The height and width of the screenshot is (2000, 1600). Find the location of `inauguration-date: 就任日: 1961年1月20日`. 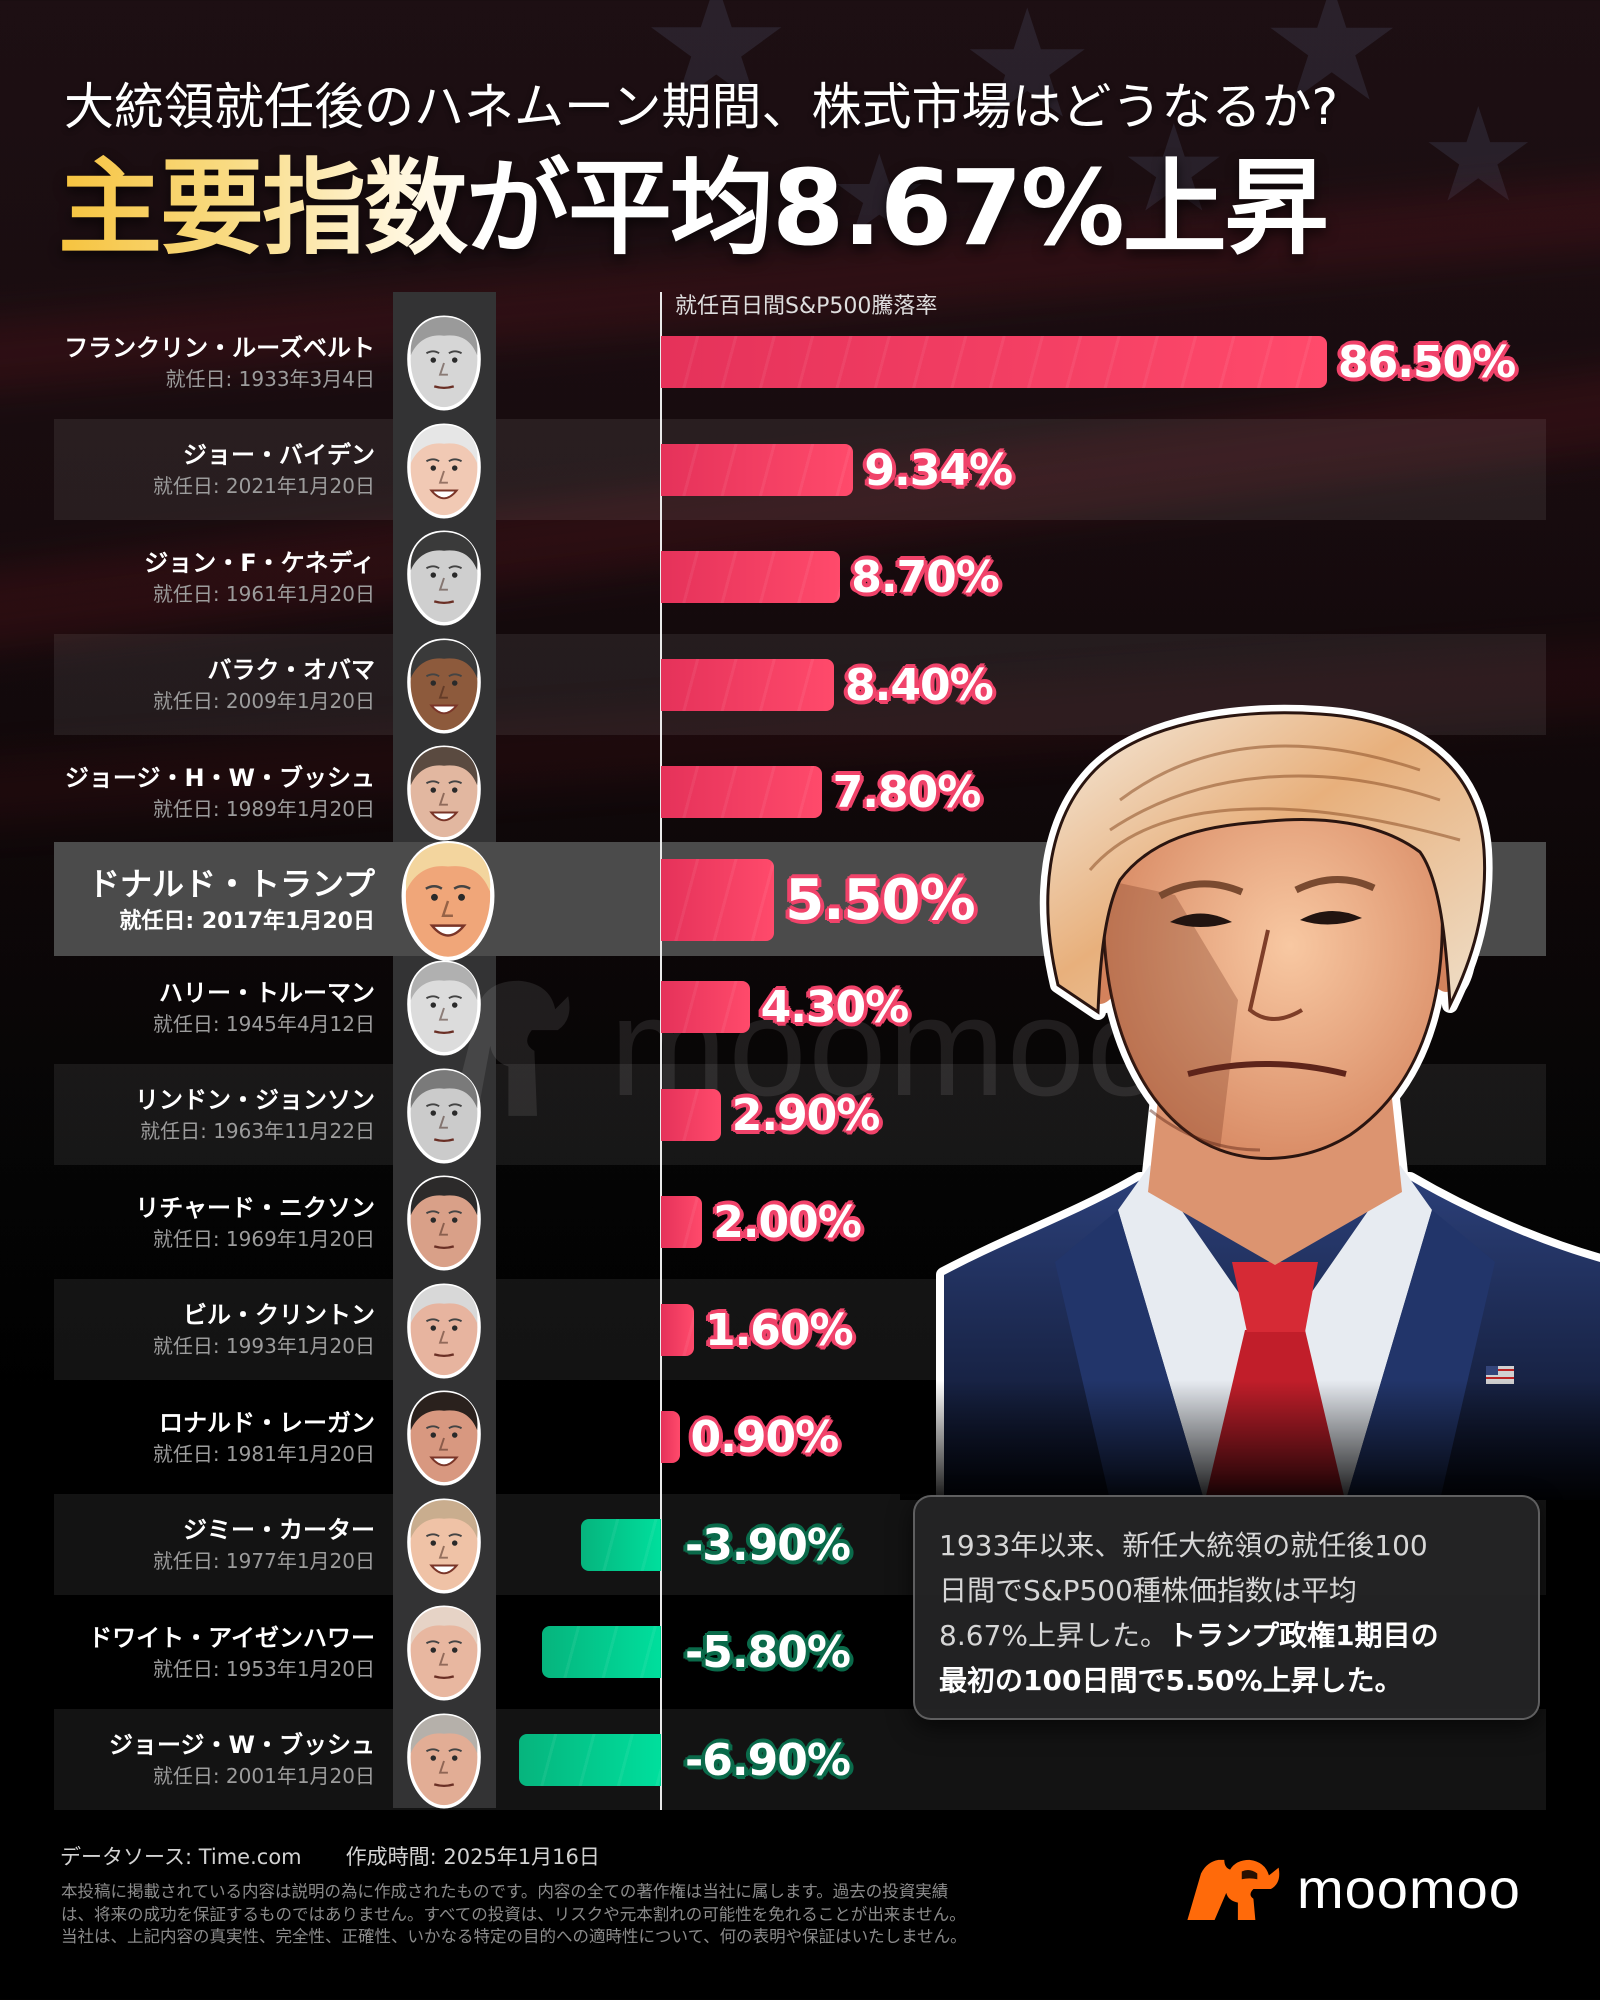

inauguration-date: 就任日: 1961年1月20日 is located at coordinates (263, 593).